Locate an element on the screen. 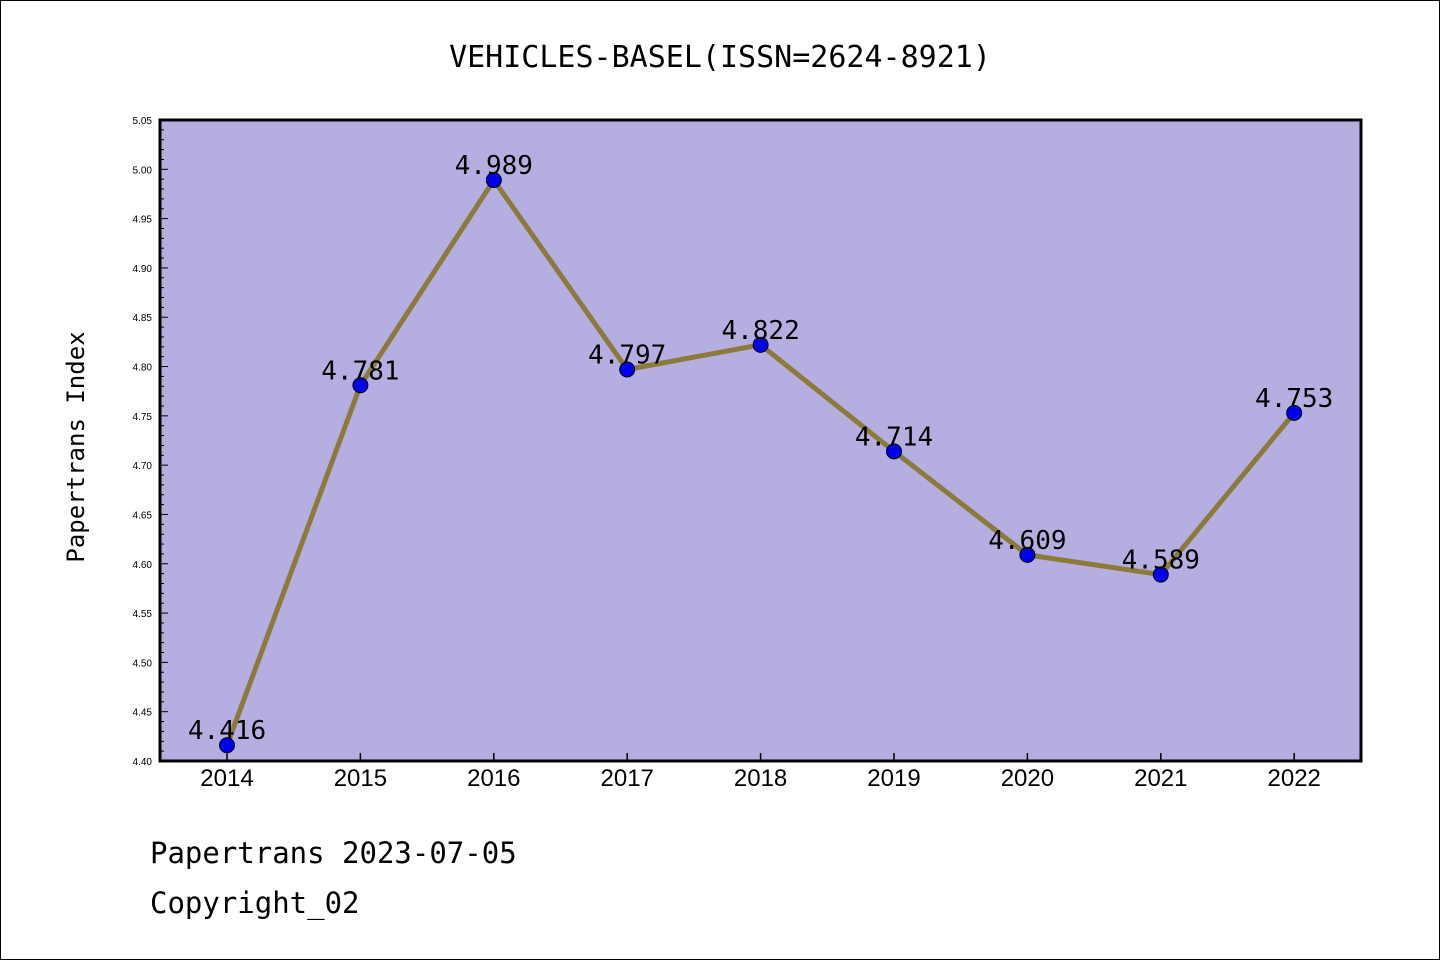  data-label: 4.753 is located at coordinates (1294, 399).